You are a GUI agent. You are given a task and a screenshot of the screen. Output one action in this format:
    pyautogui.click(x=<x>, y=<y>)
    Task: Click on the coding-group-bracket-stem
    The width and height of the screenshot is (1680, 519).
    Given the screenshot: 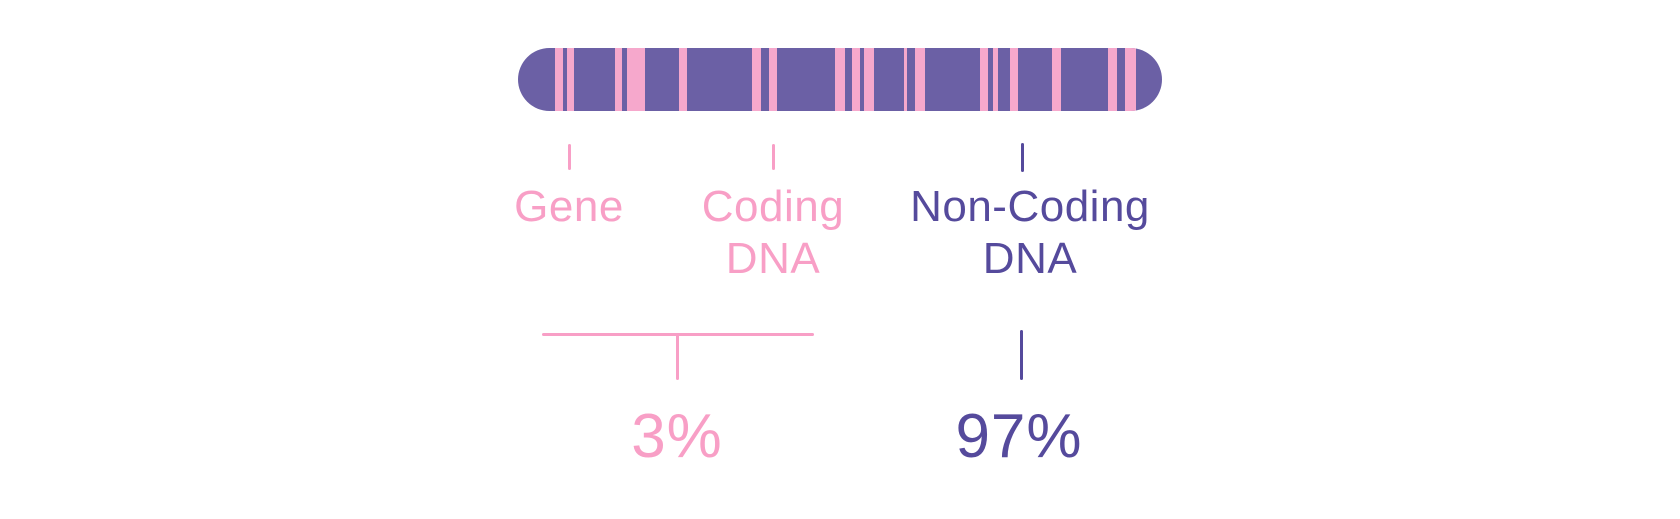 What is the action you would take?
    pyautogui.click(x=677, y=356)
    